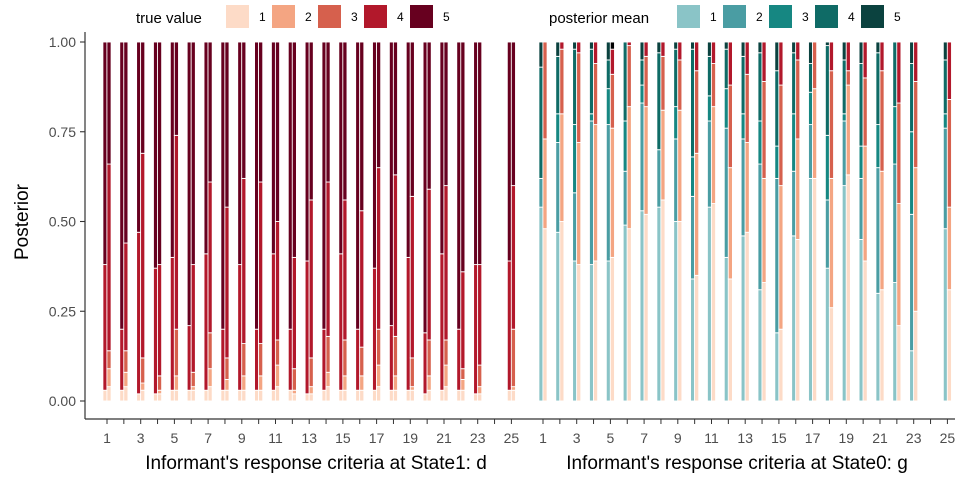  What do you see at coordinates (948, 438) in the screenshot?
I see `x-tick-label: 25` at bounding box center [948, 438].